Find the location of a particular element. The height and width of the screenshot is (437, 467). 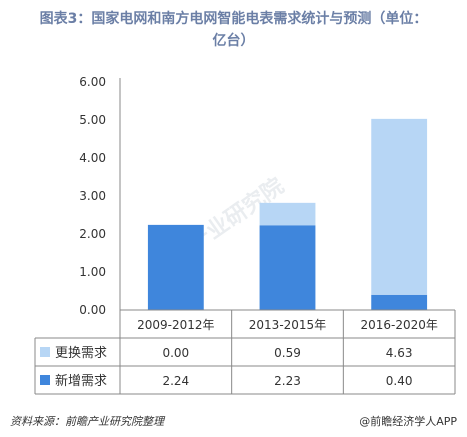

legend-label: 新增需求 is located at coordinates (81, 381).